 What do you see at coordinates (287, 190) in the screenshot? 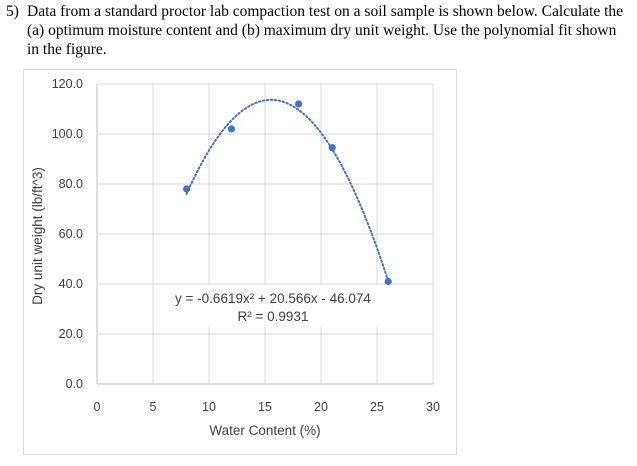
I see `polynomial-trendline` at bounding box center [287, 190].